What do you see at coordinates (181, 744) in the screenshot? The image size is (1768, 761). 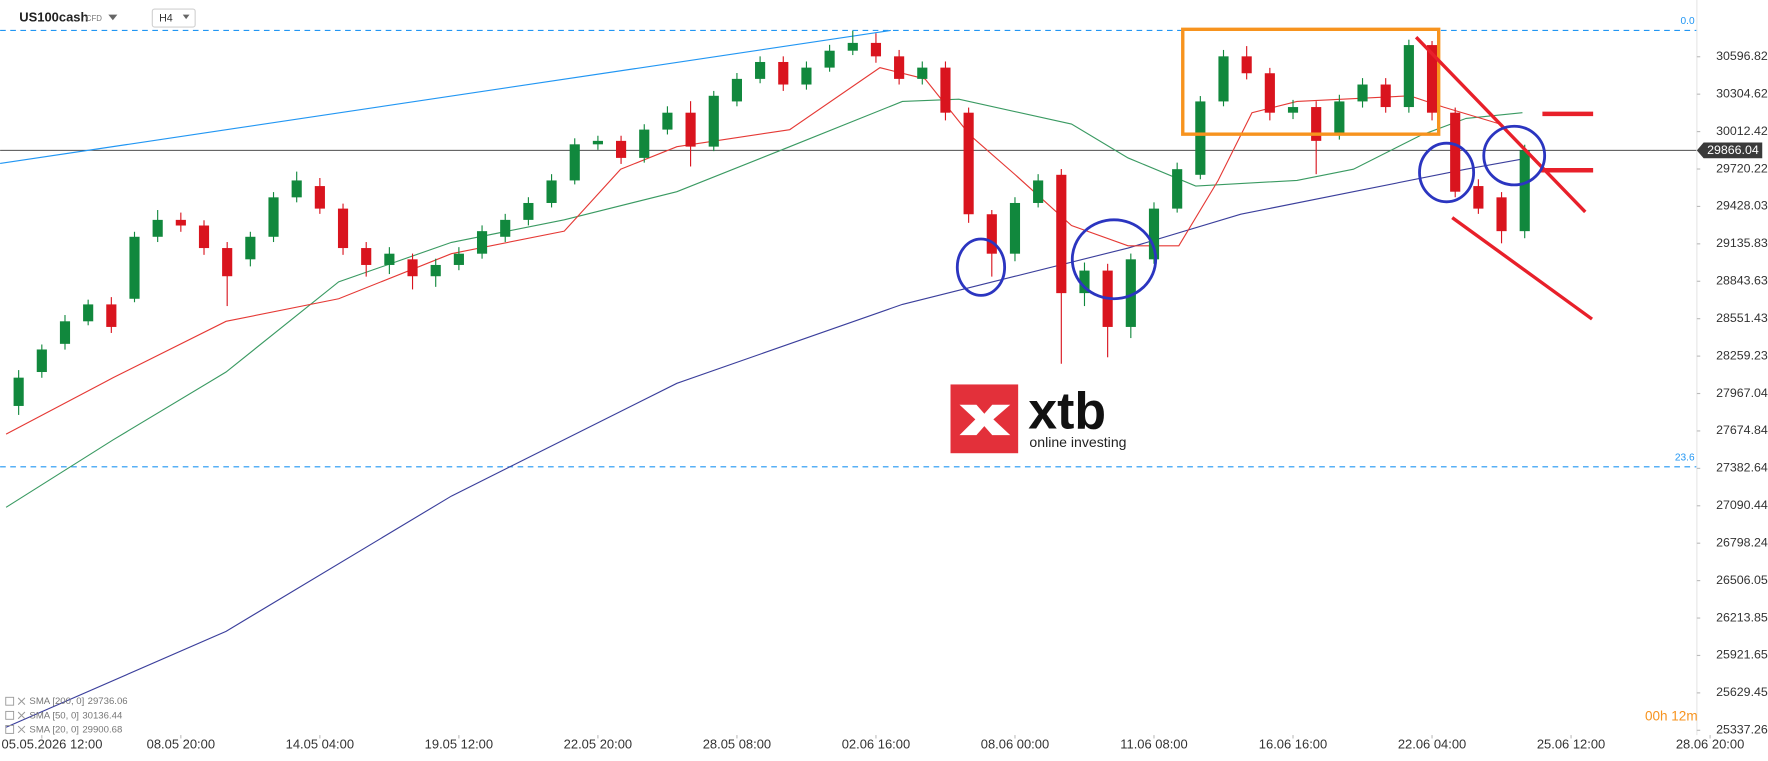 I see `x-tick-label: 08.05 20:00` at bounding box center [181, 744].